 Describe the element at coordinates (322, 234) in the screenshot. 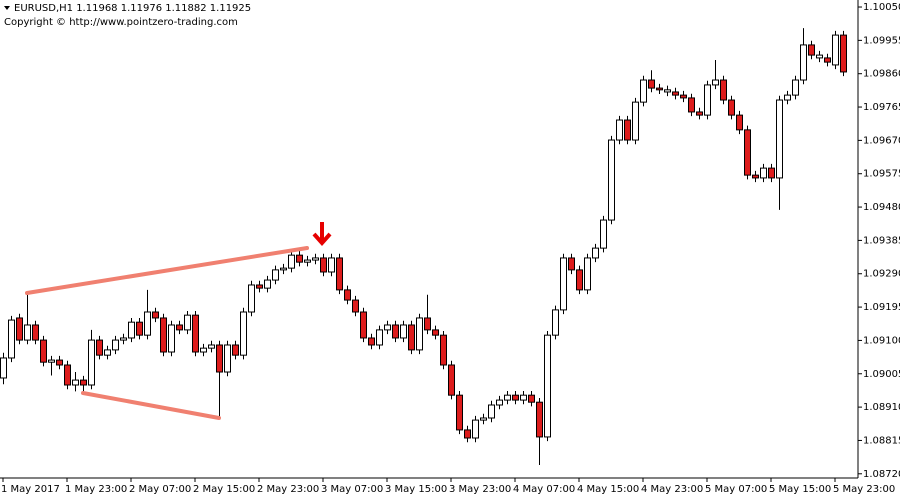

I see `arrow` at that location.